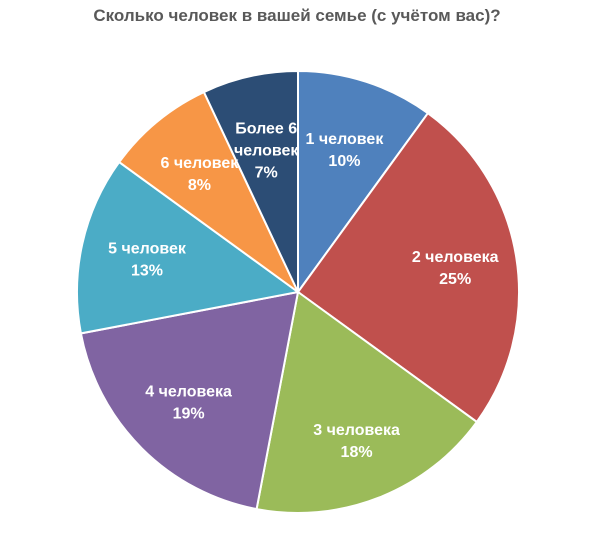 Image resolution: width=594 pixels, height=553 pixels. I want to click on slice-data-label: Более 6 человек 7%, so click(266, 151).